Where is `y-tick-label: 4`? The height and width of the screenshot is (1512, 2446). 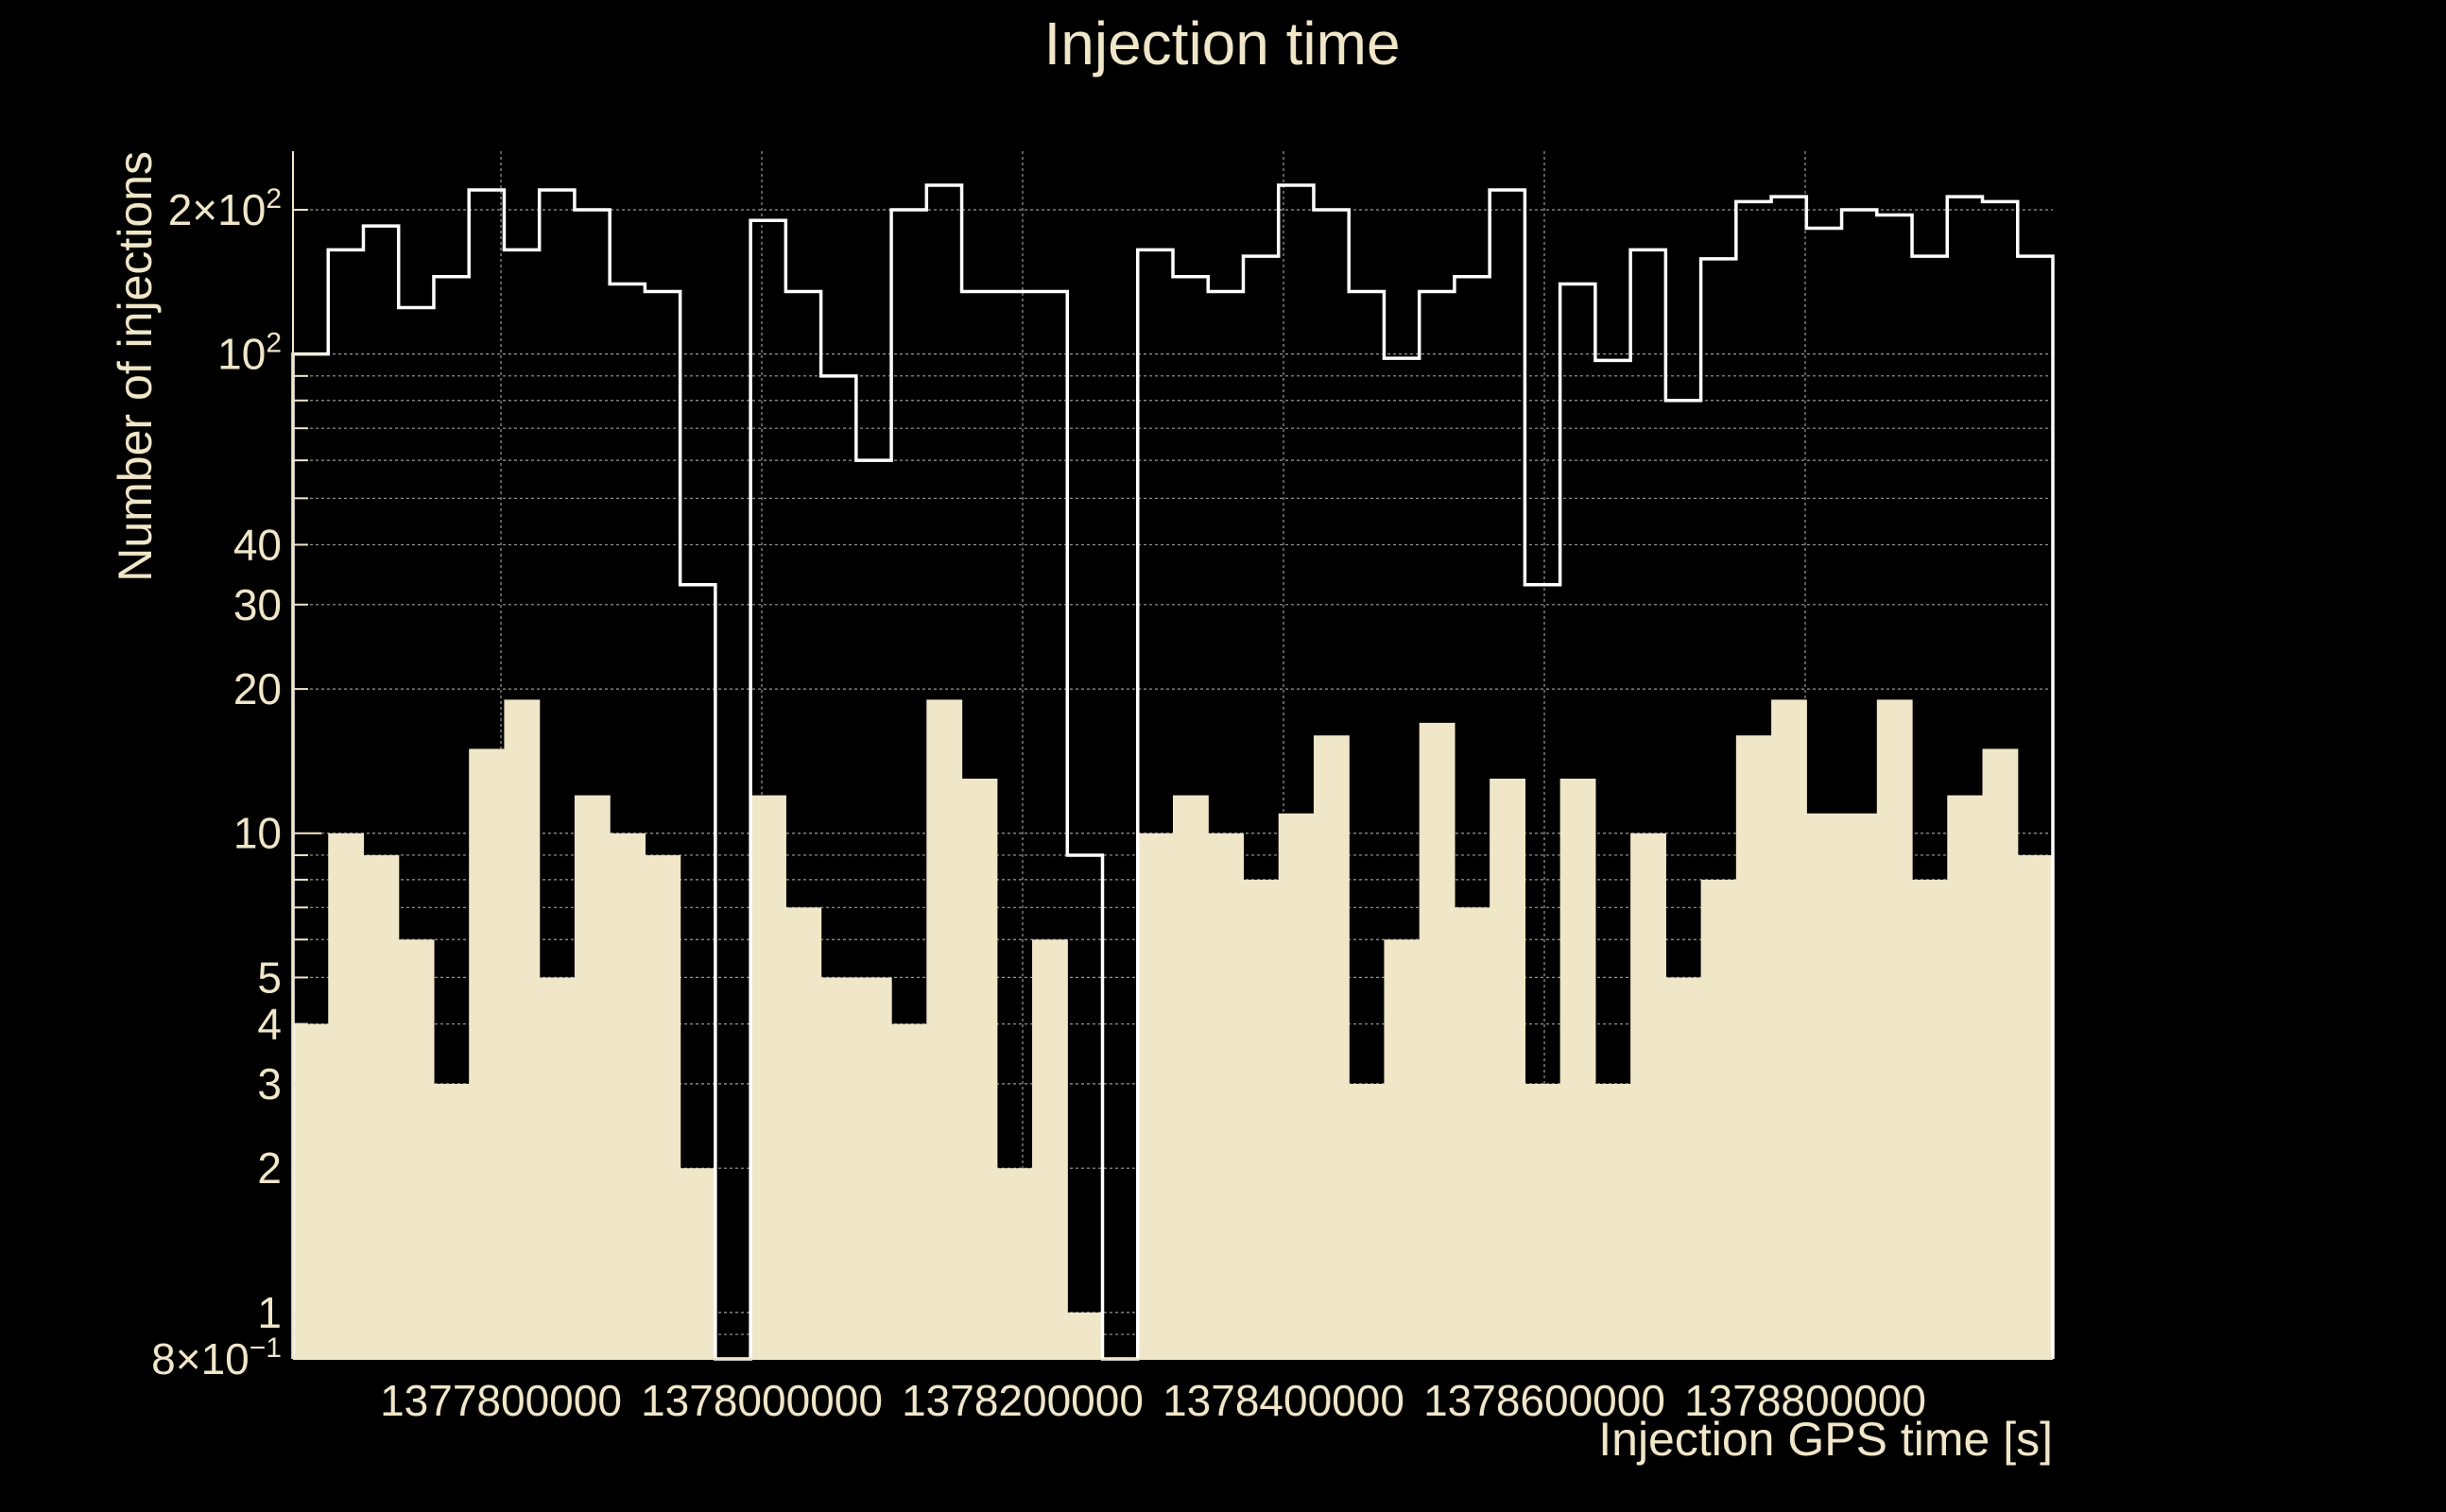 y-tick-label: 4 is located at coordinates (269, 1024).